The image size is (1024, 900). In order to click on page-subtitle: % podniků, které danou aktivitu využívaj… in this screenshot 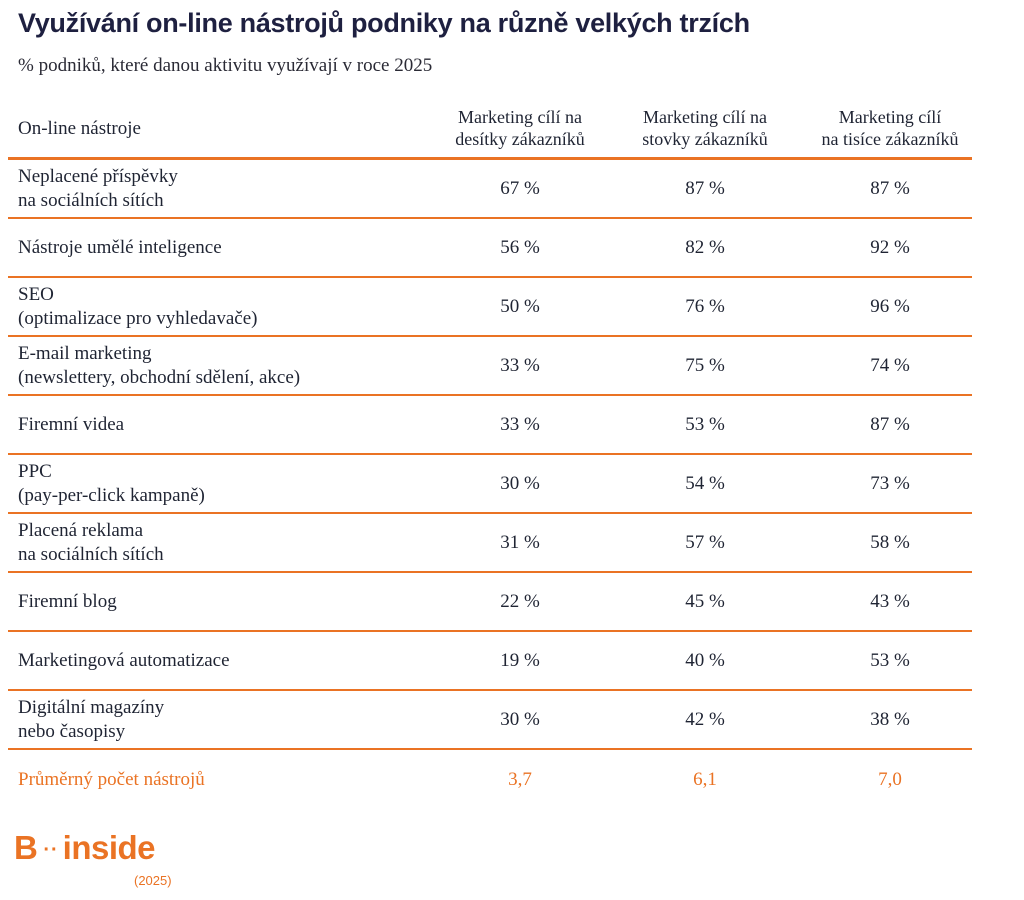, I will do `click(225, 65)`.